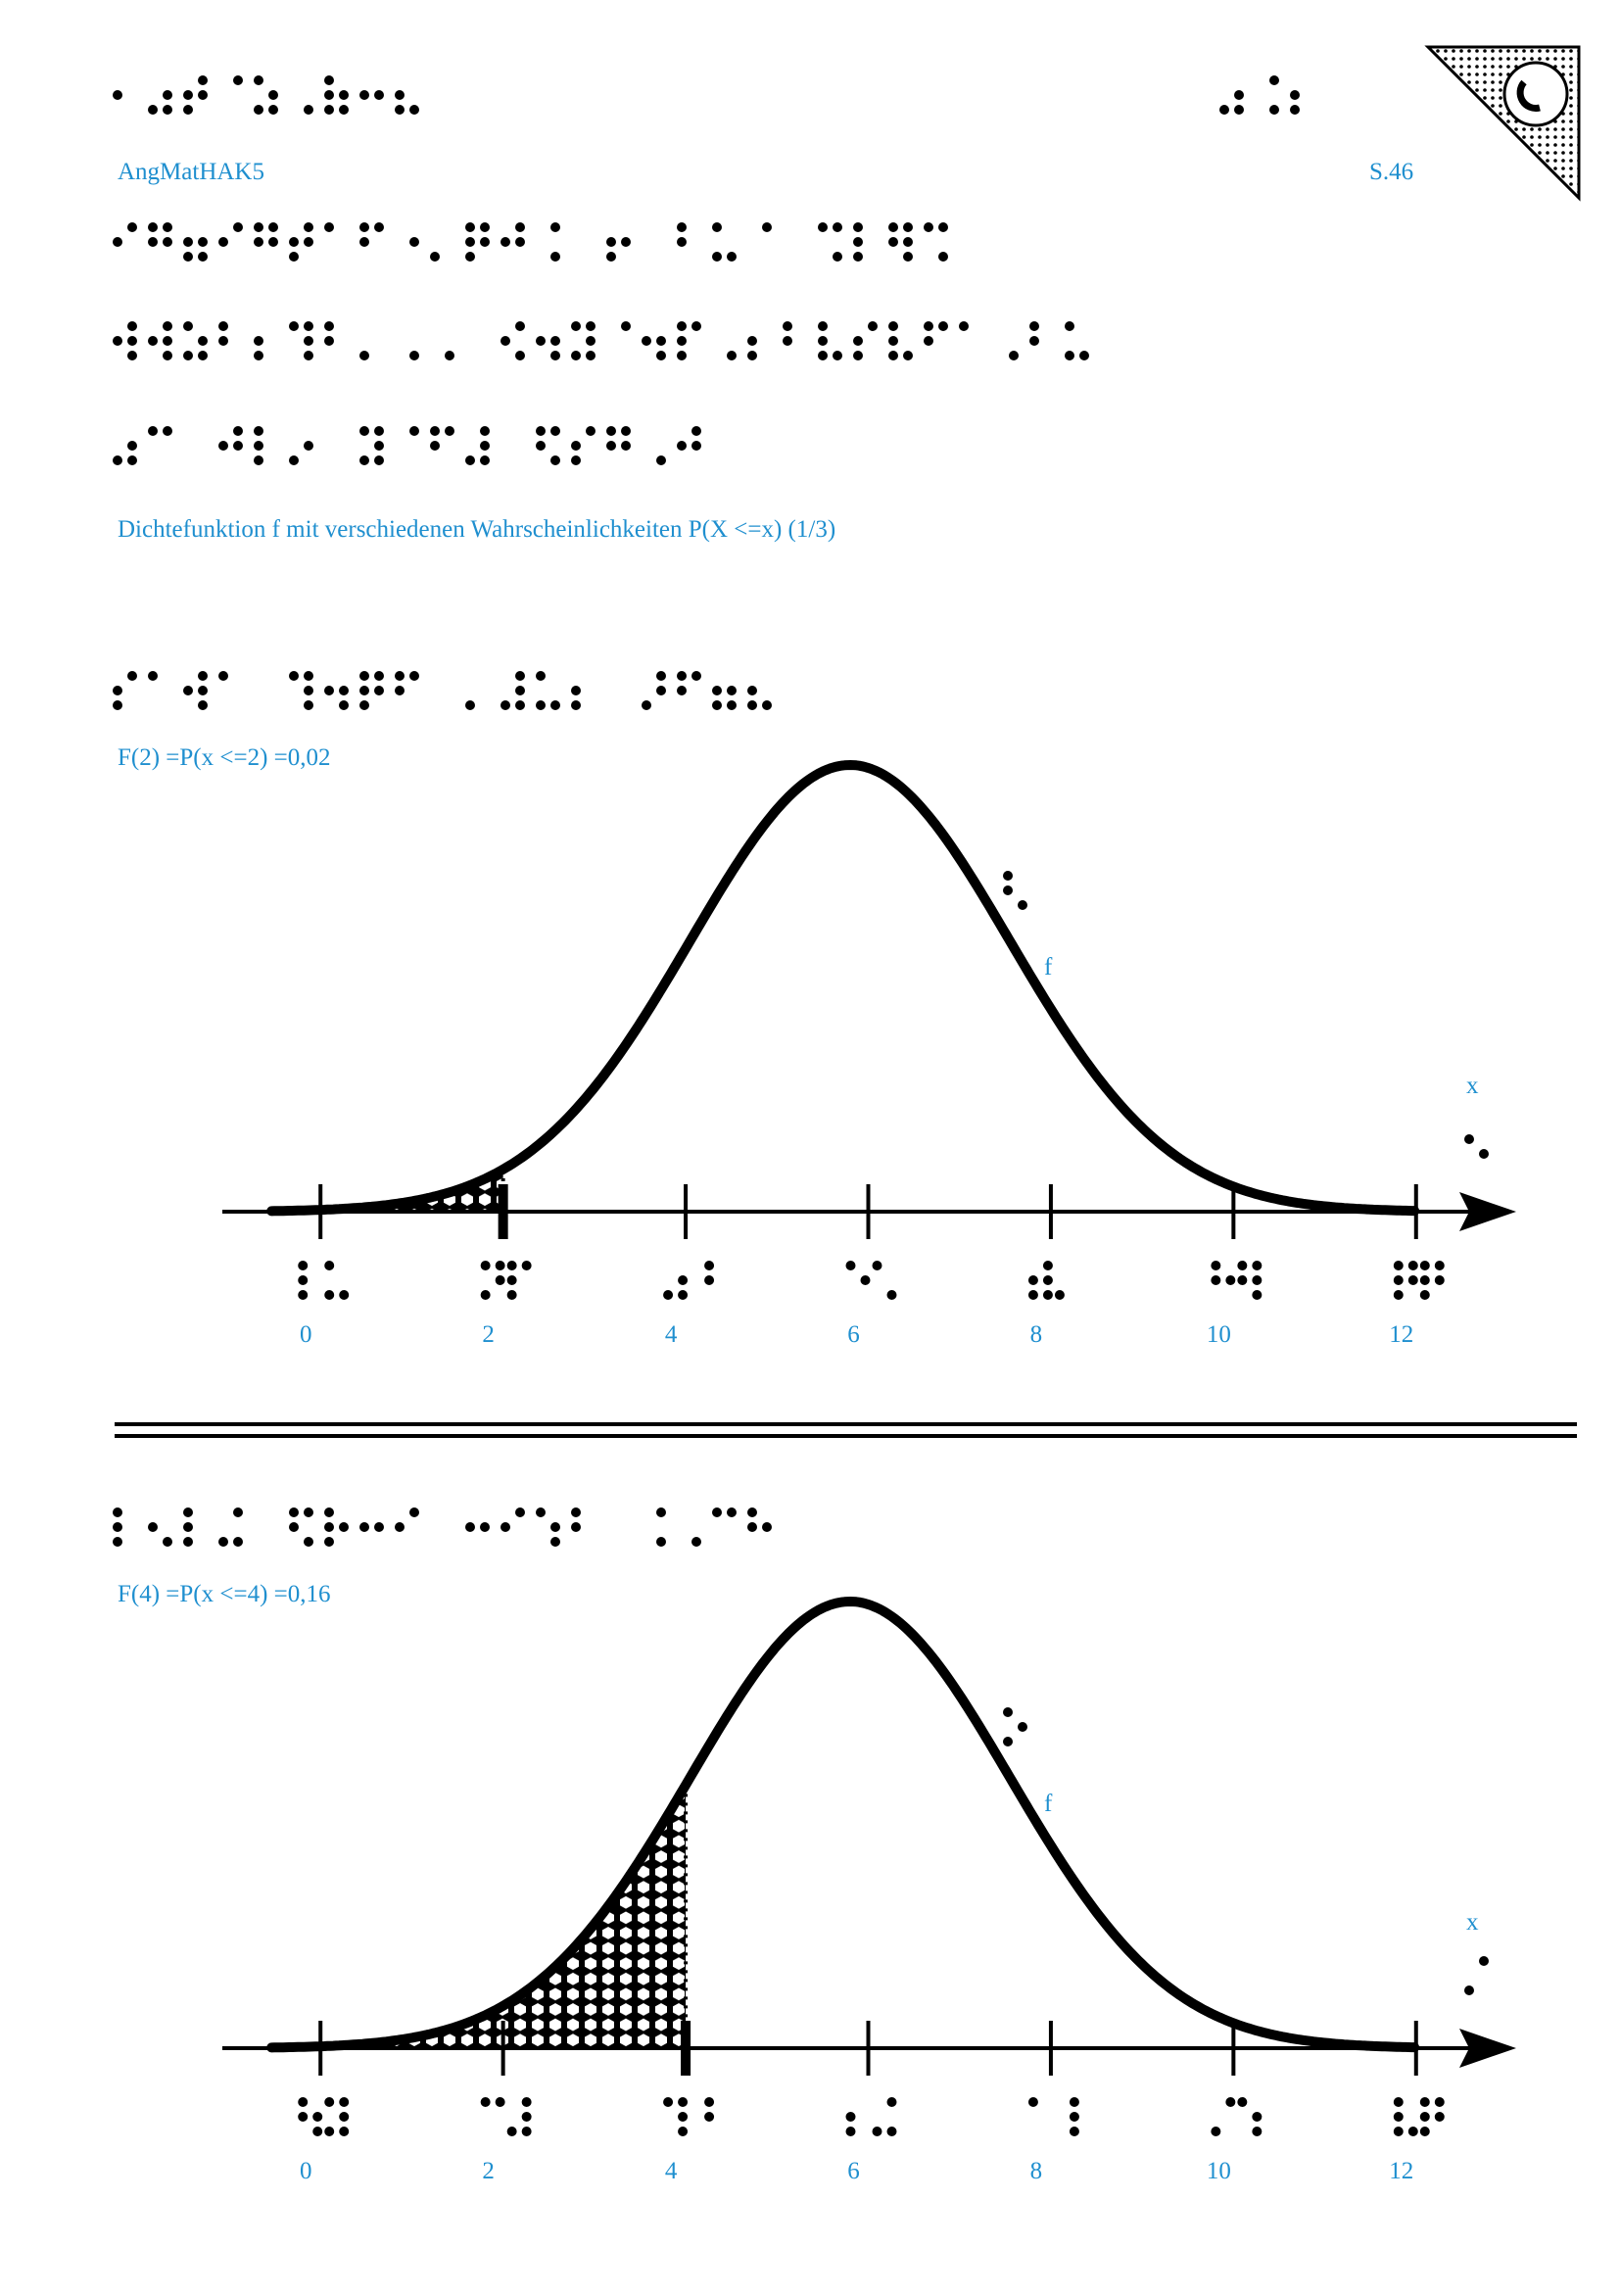  I want to click on x-tick-label: 12, so click(1401, 1334).